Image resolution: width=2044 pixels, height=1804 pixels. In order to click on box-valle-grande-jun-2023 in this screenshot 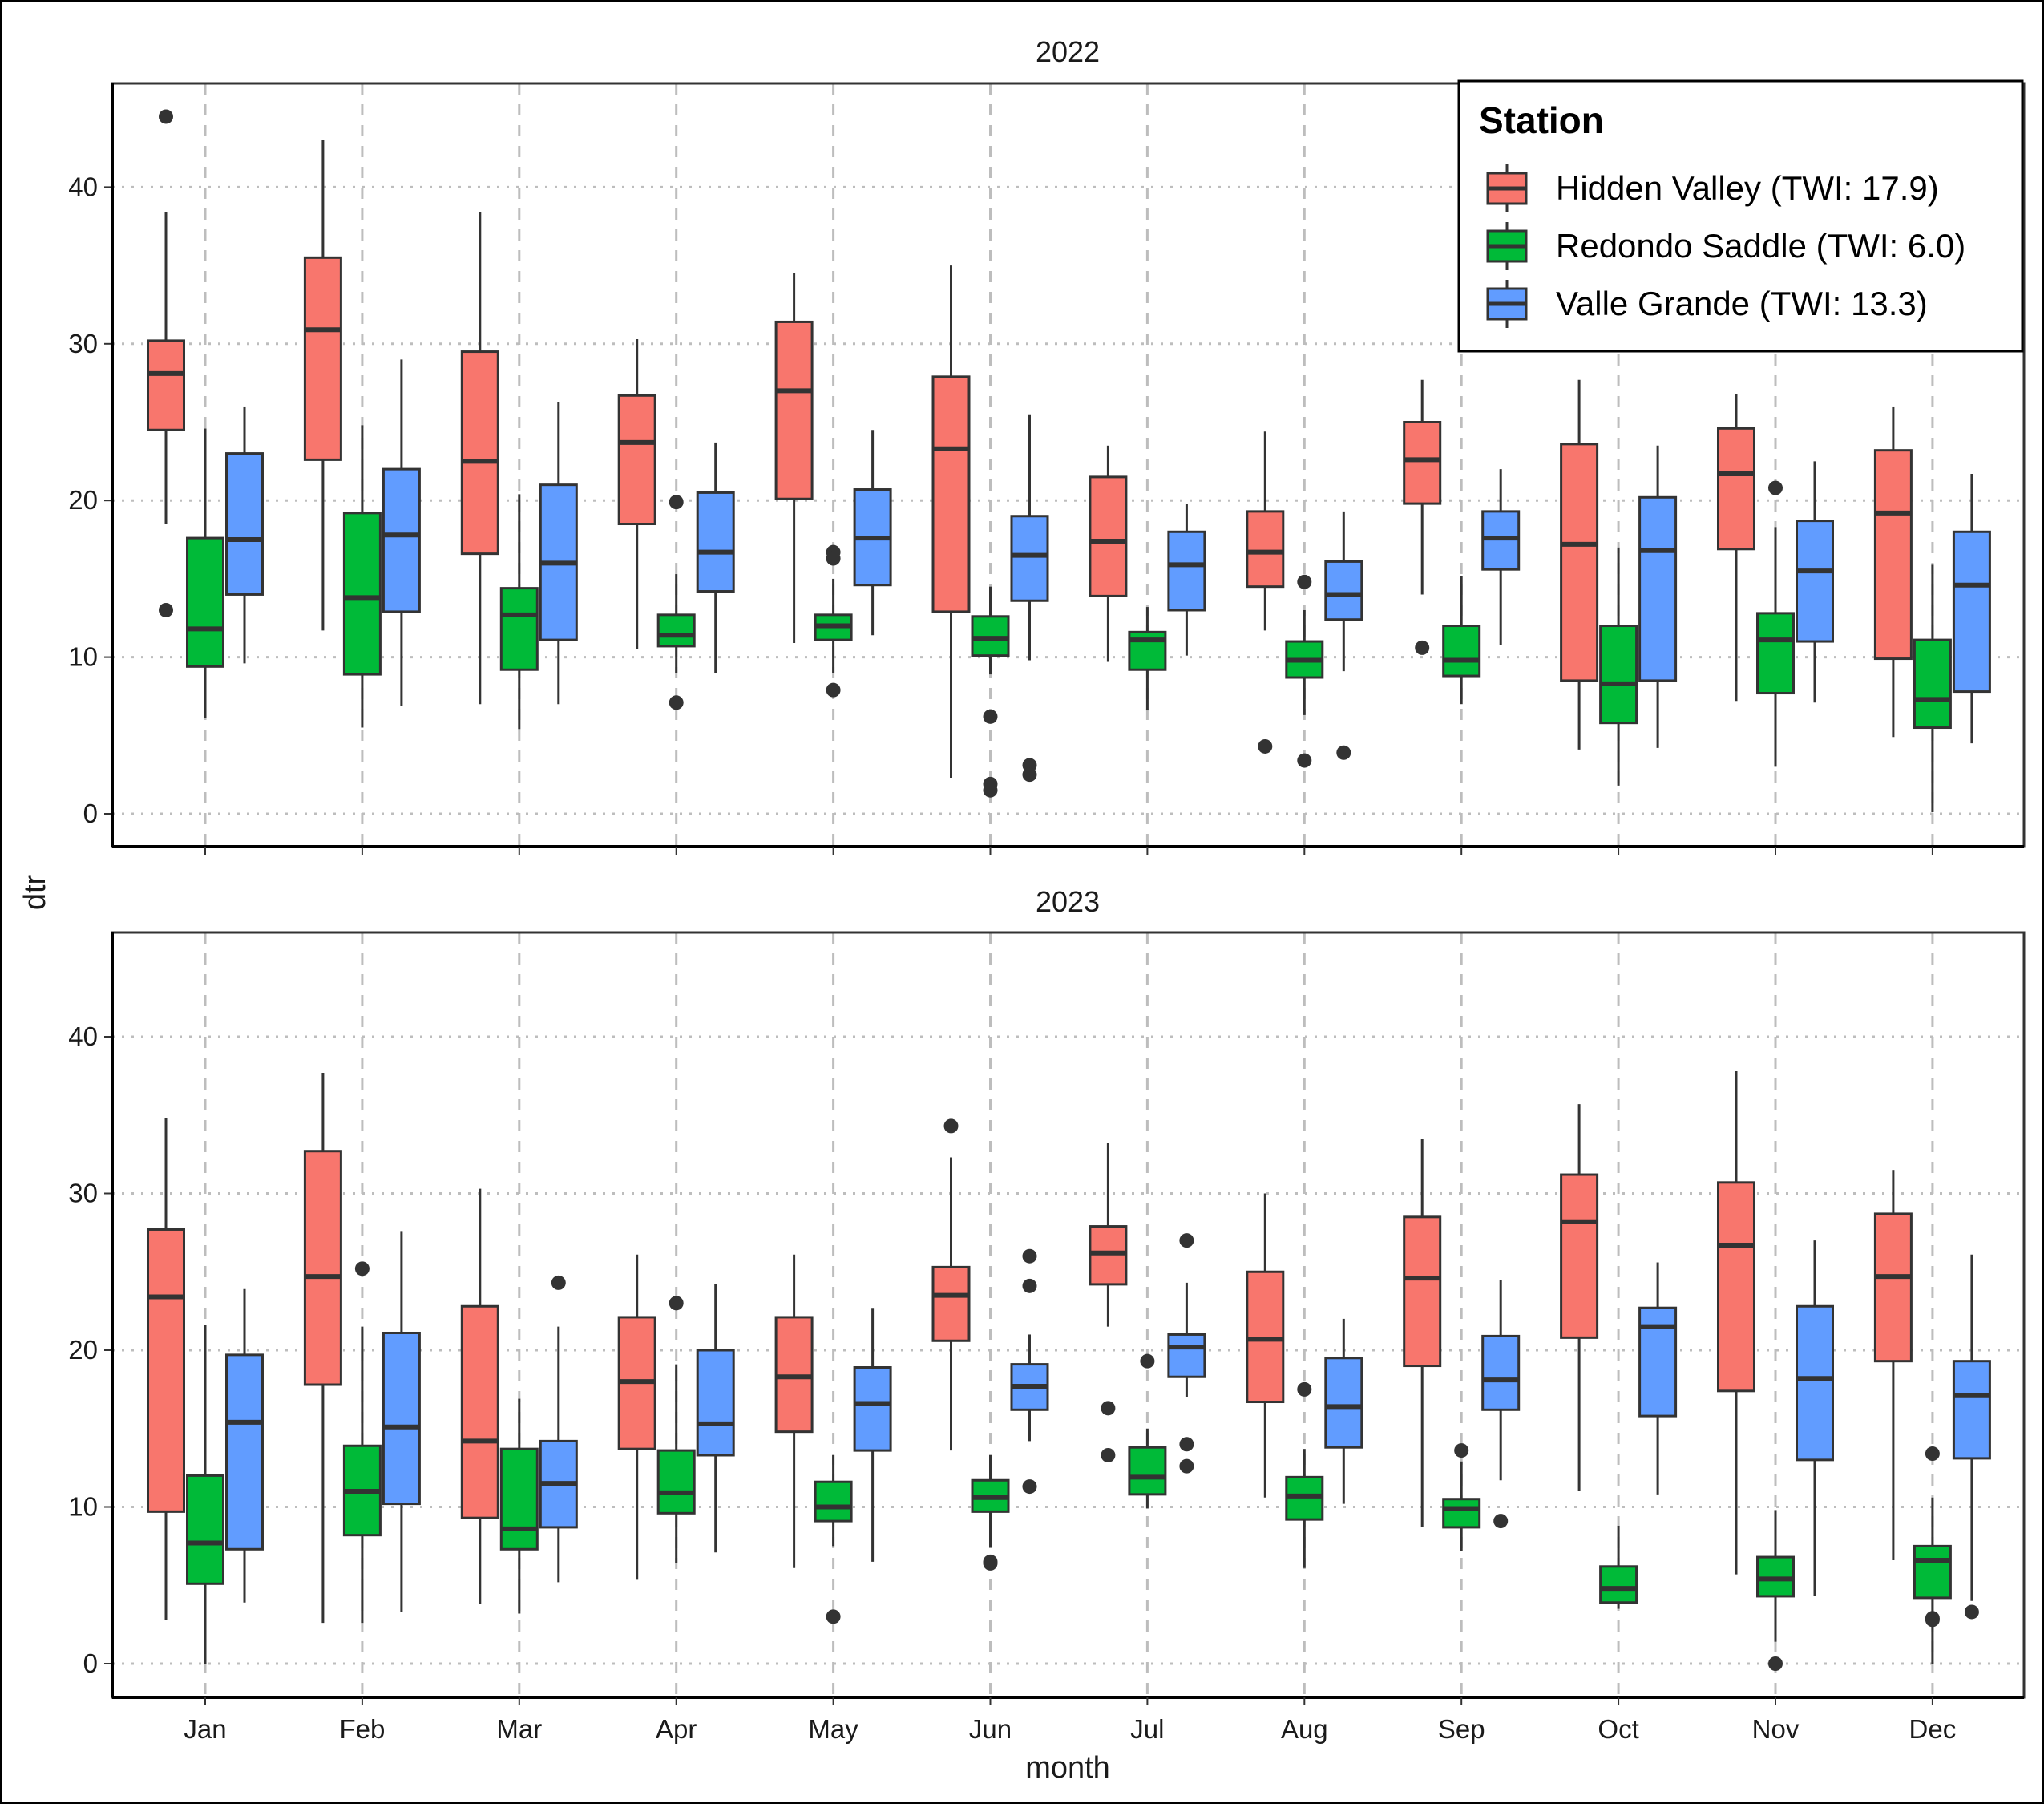, I will do `click(1029, 1372)`.